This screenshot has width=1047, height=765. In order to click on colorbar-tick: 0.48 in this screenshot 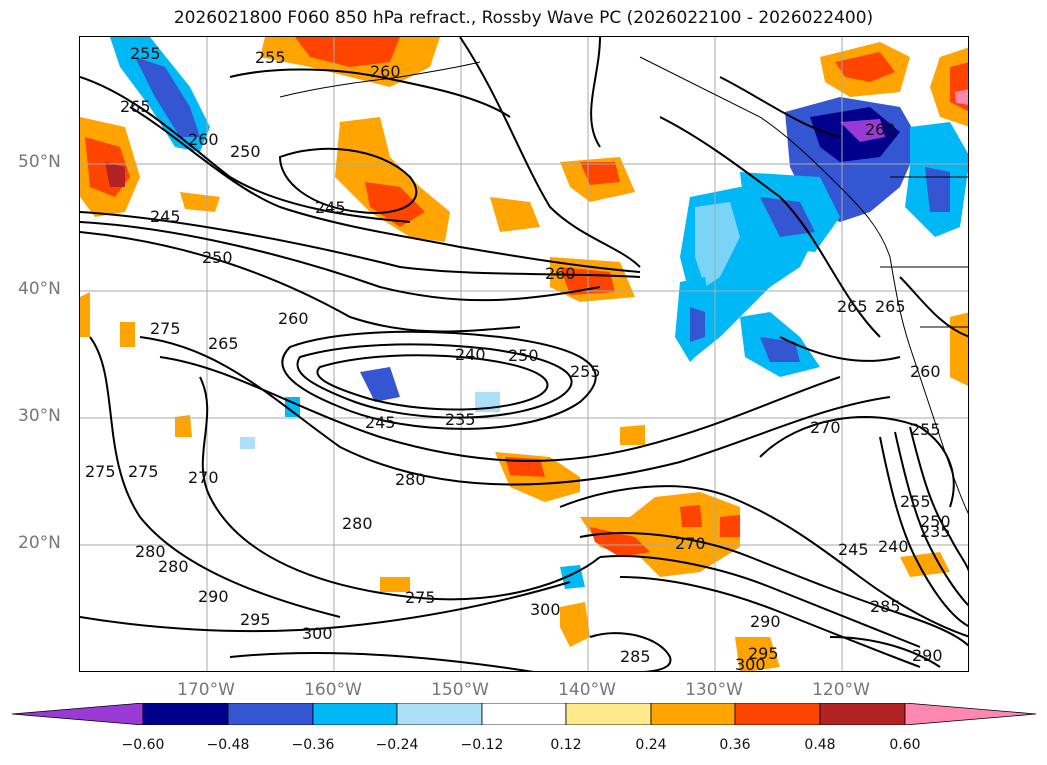, I will do `click(820, 745)`.